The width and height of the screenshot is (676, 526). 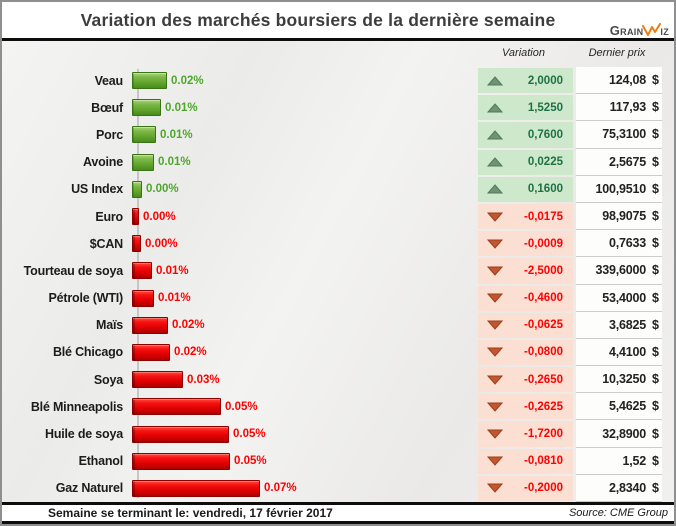 What do you see at coordinates (525, 135) in the screenshot?
I see `variation-cell: 0,7600` at bounding box center [525, 135].